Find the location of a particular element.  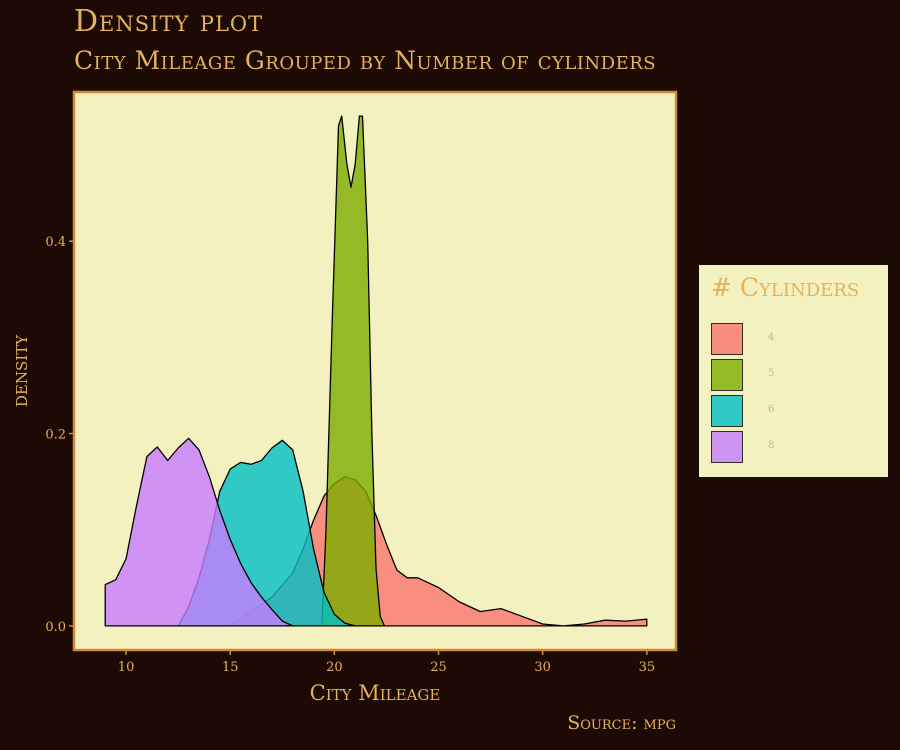

x-tick-label: 10 is located at coordinates (126, 667).